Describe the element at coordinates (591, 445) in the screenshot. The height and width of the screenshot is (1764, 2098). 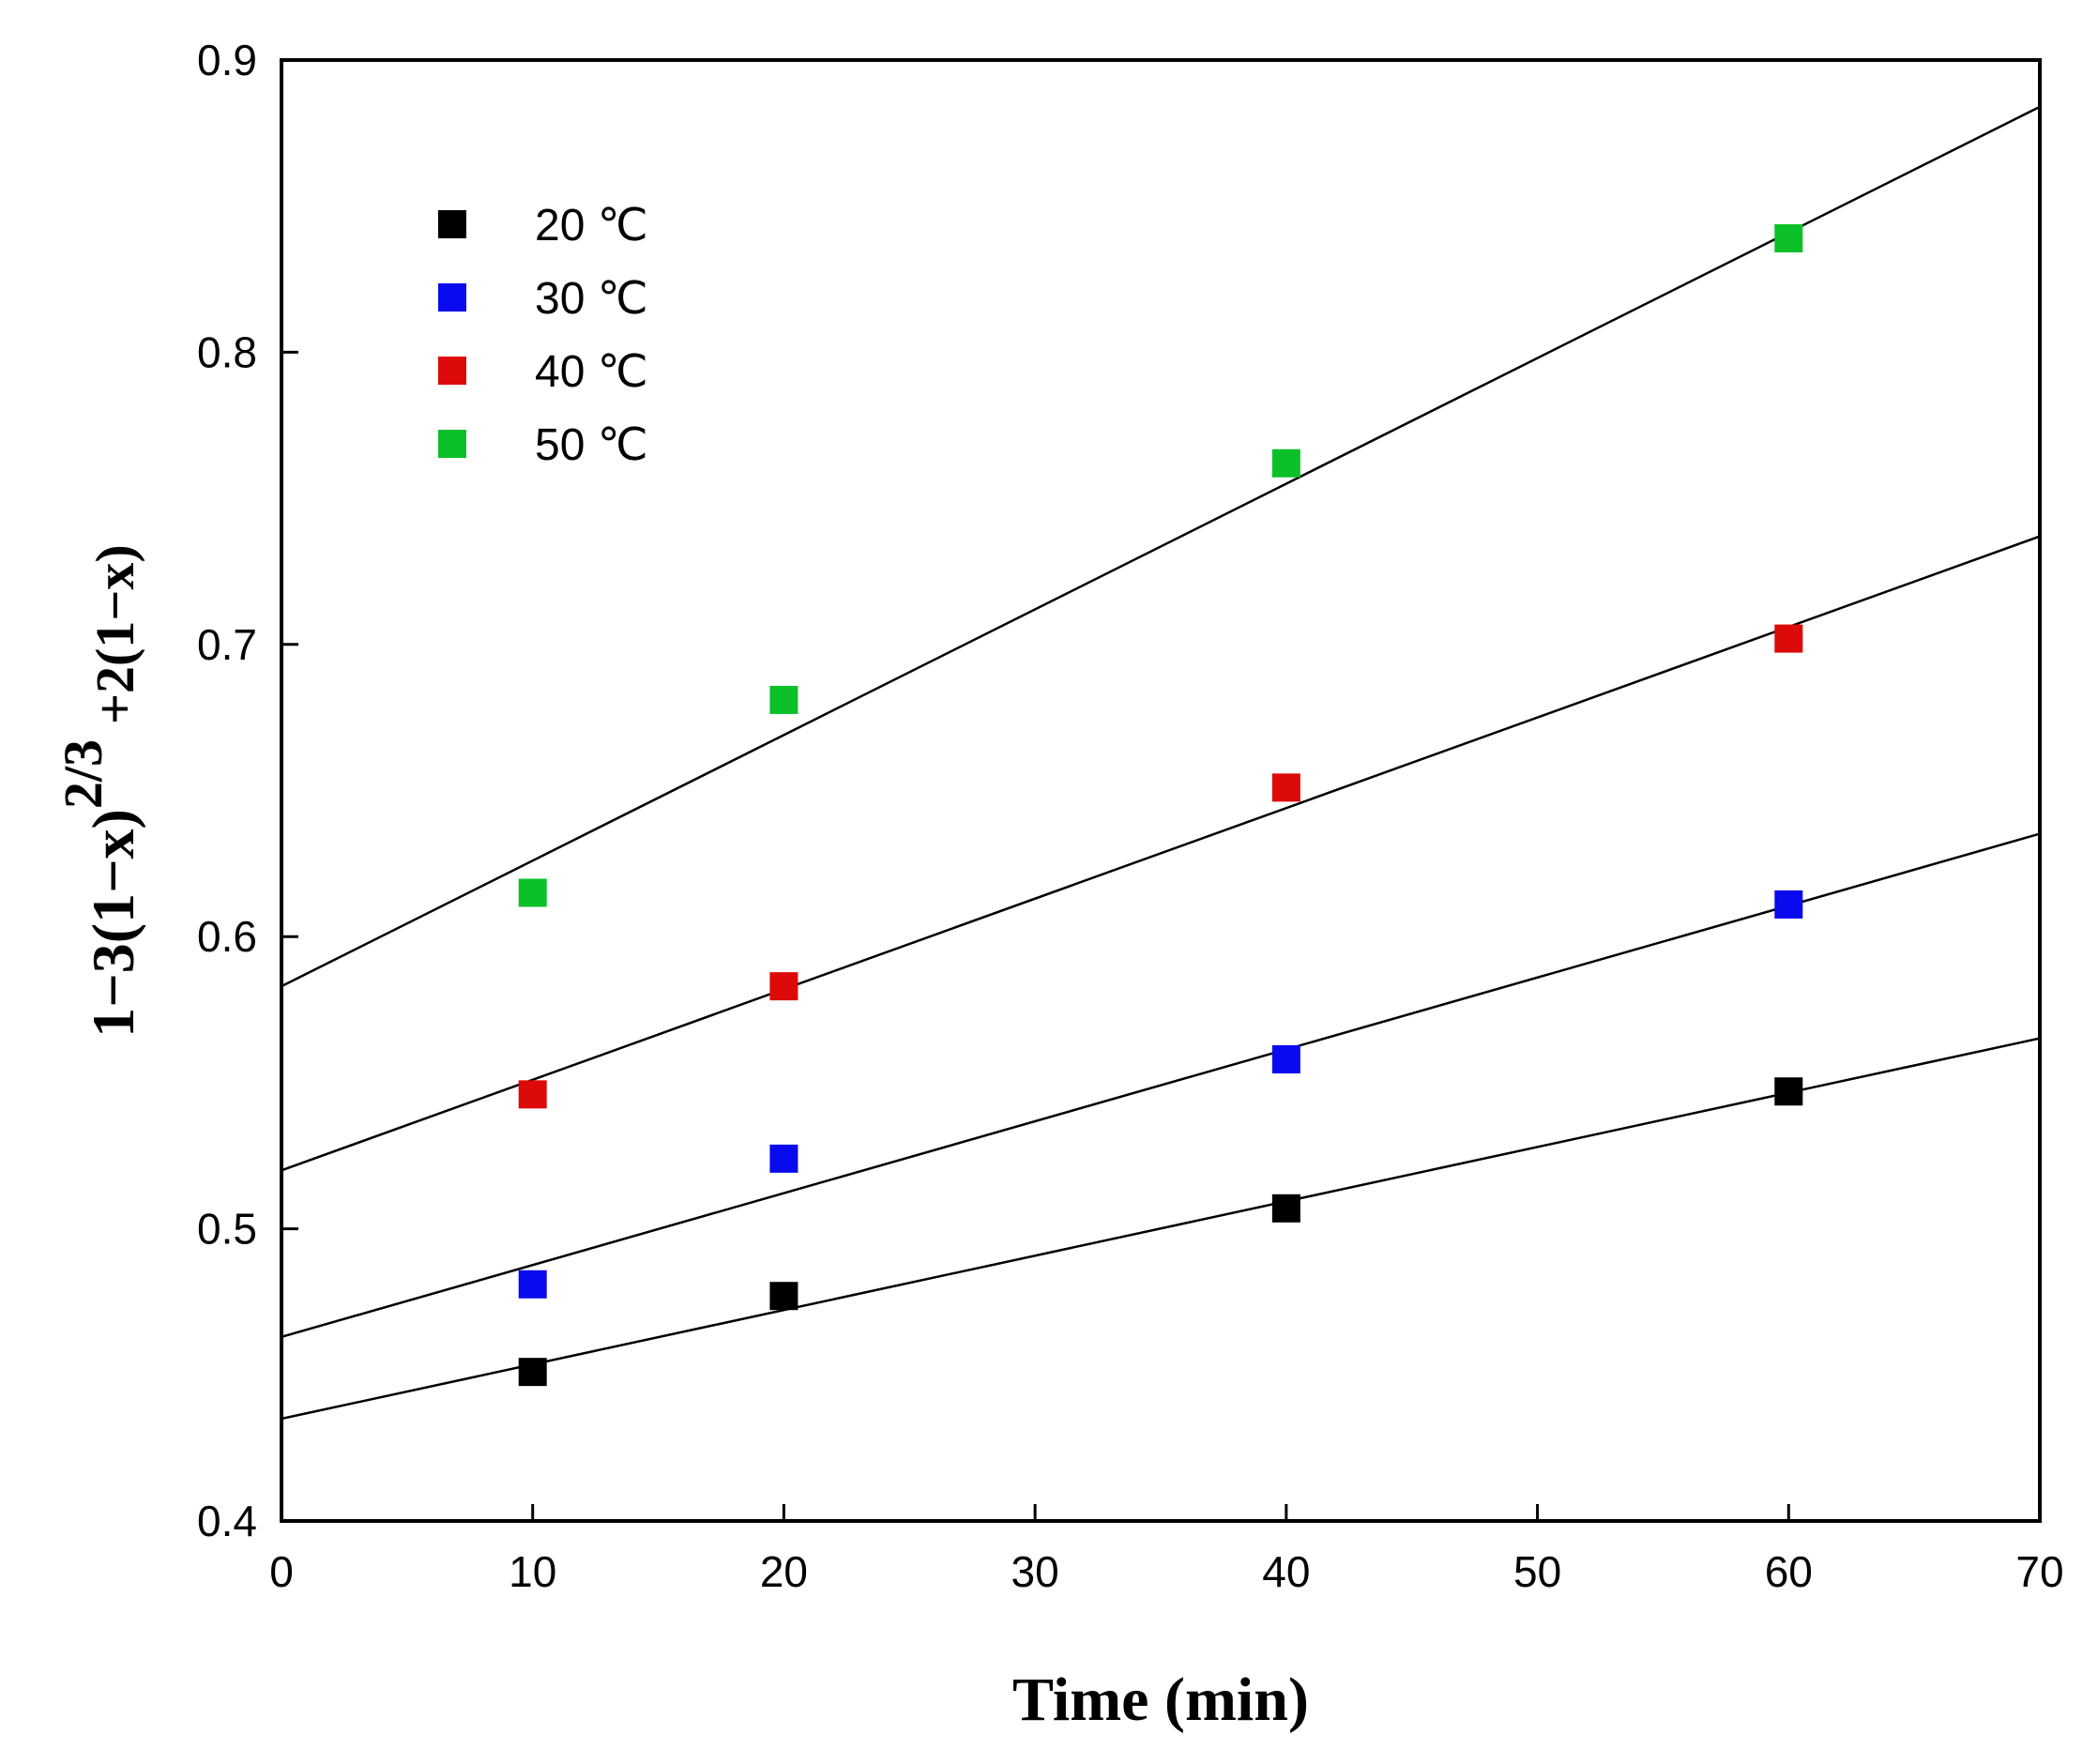
I see `legend-label: 50 ℃` at that location.